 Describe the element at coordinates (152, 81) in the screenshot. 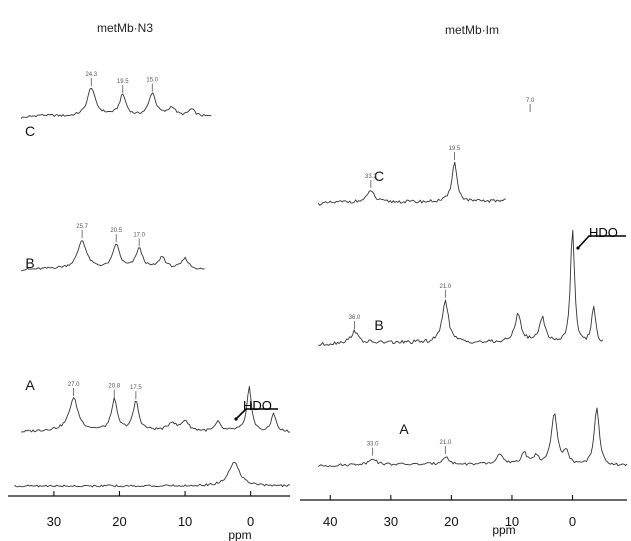

I see `peak-label: 15.0` at that location.